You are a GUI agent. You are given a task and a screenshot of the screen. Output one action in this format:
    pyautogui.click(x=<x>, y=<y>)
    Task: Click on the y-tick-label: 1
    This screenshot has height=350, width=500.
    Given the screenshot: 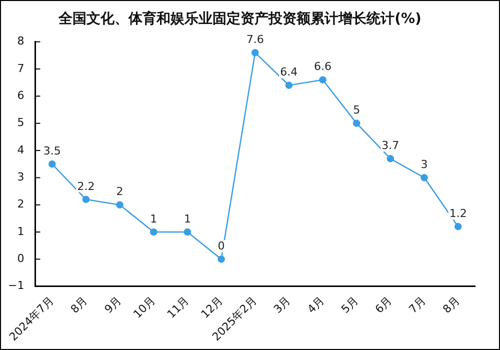 What is the action you would take?
    pyautogui.click(x=20, y=231)
    